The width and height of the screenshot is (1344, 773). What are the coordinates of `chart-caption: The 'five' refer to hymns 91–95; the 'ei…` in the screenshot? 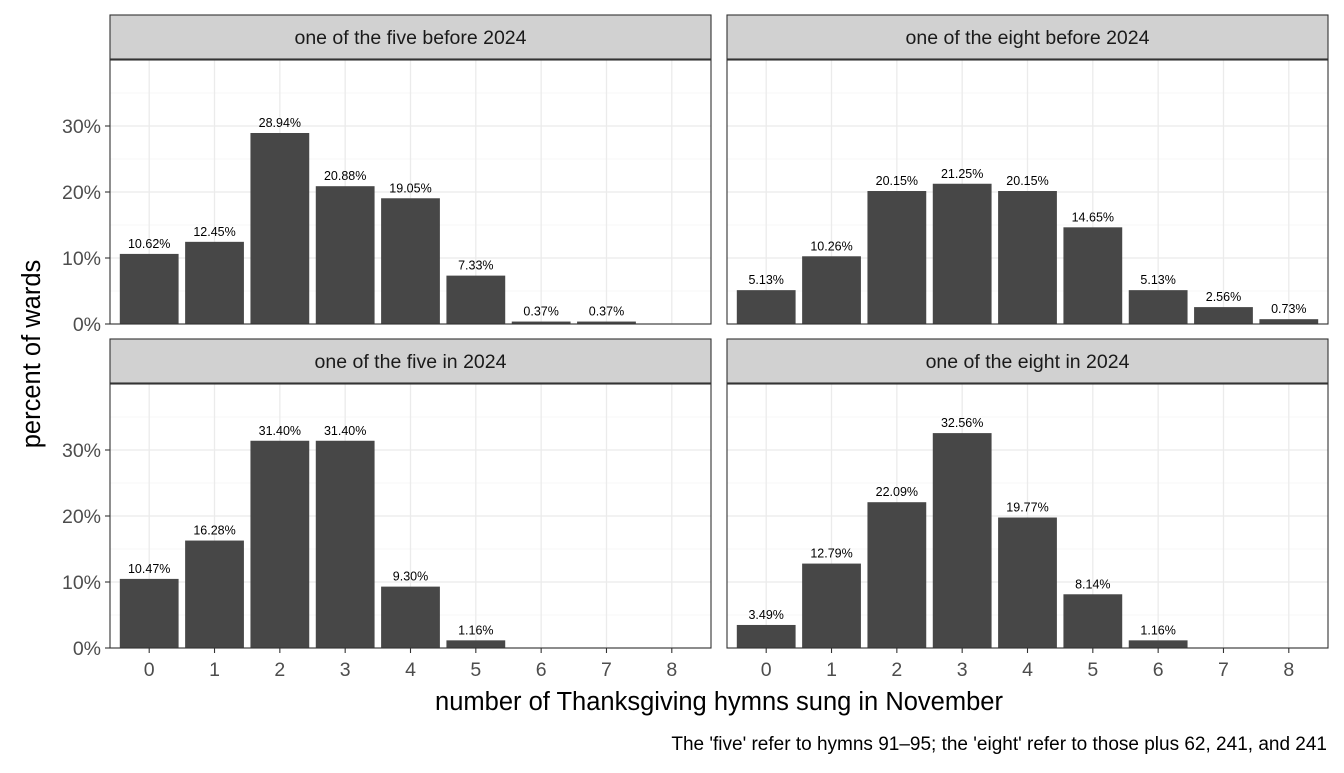 It's located at (999, 744).